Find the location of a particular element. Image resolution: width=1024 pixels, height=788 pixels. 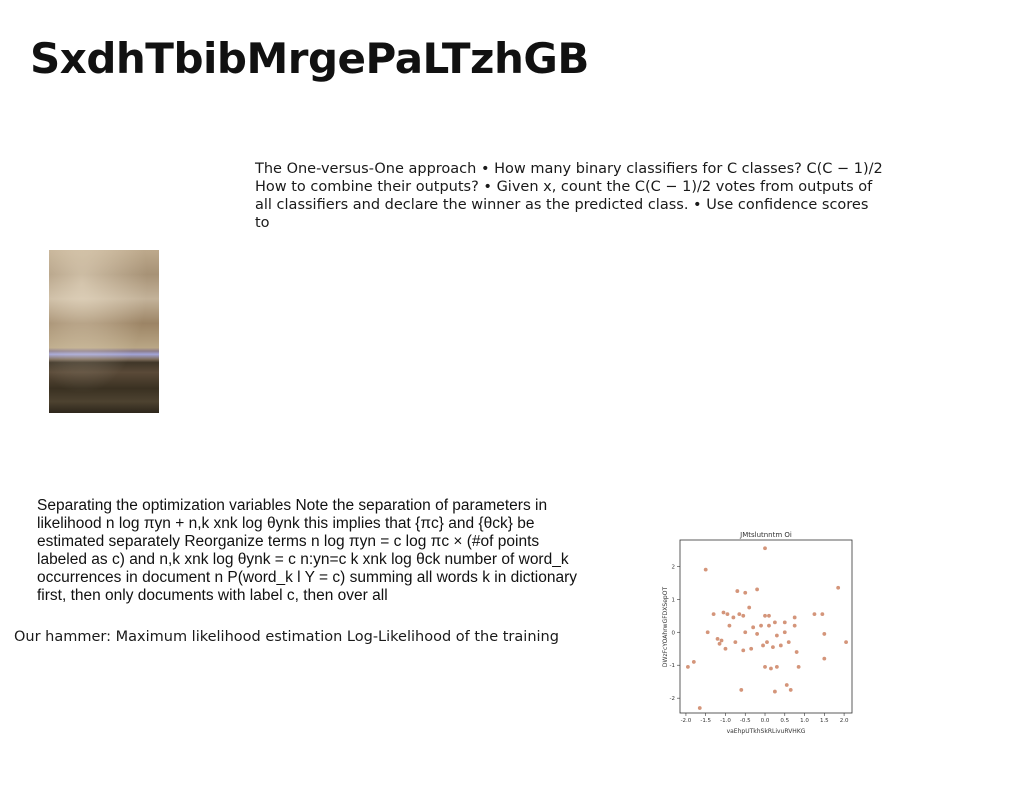

x-tick-label: 1.5 is located at coordinates (824, 721).